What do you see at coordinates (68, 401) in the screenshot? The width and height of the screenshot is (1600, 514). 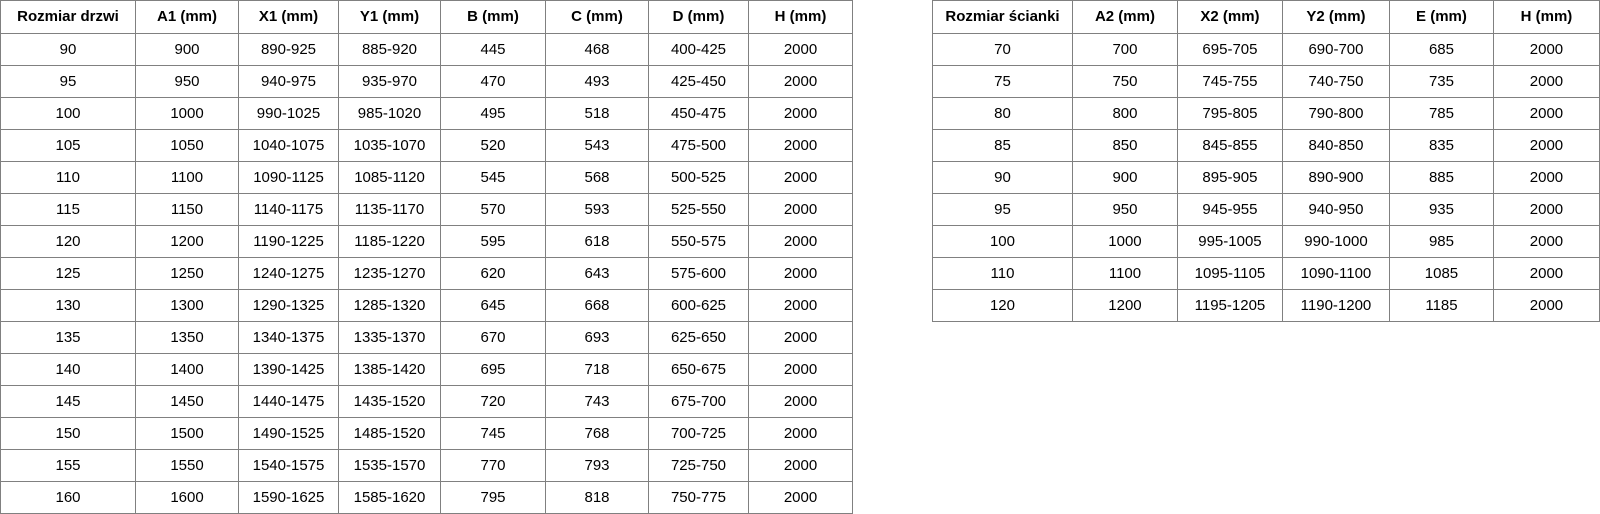 I see `table-cell: 145` at bounding box center [68, 401].